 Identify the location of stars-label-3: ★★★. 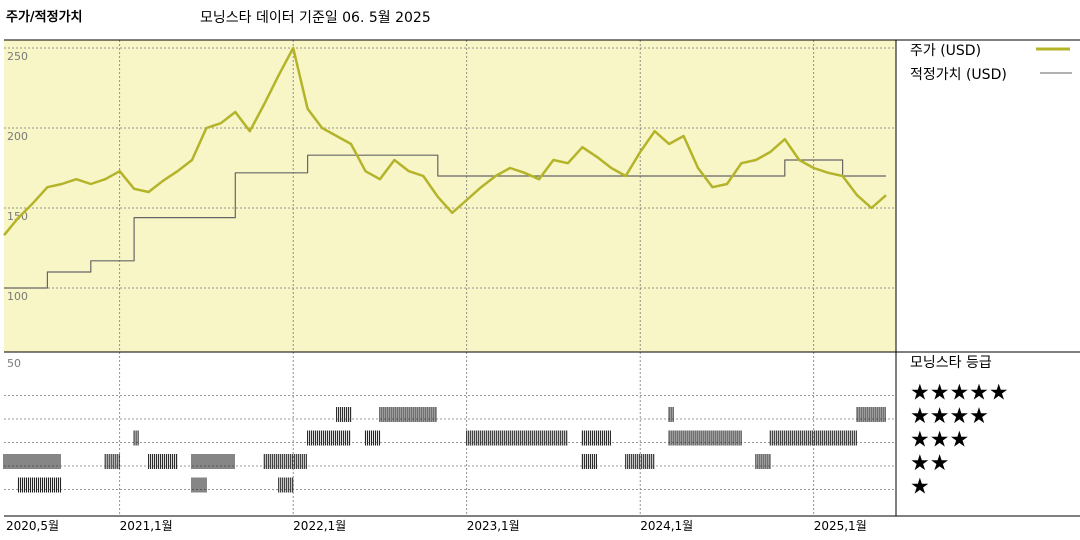
(939, 440).